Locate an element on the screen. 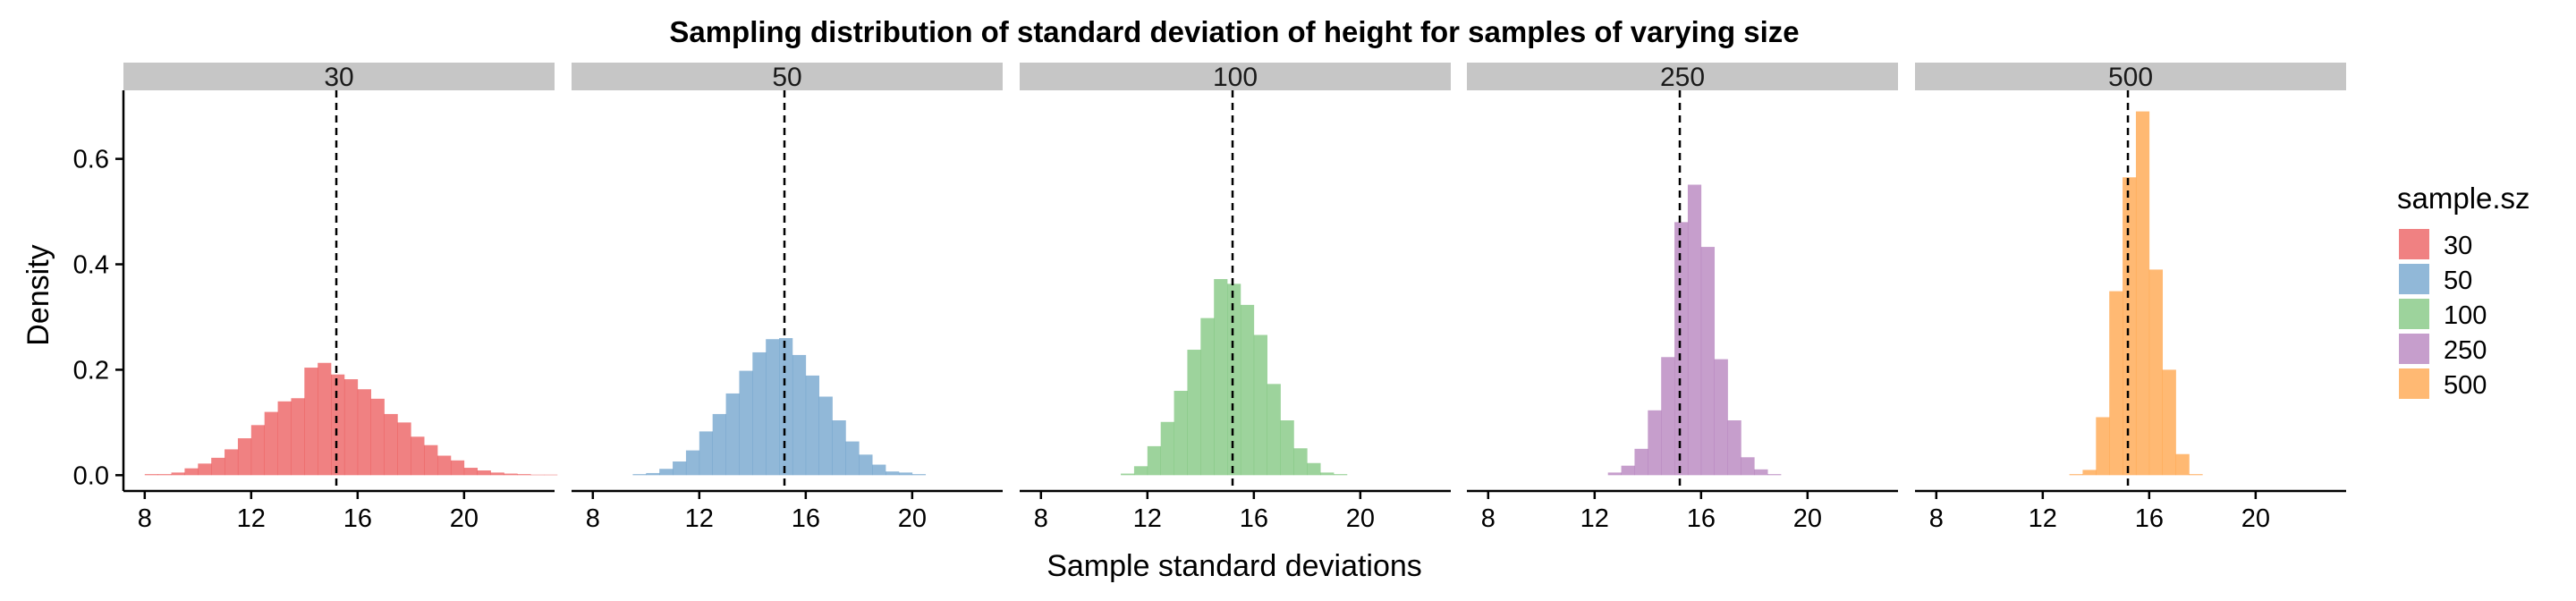  y-axis-label: Density is located at coordinates (38, 294).